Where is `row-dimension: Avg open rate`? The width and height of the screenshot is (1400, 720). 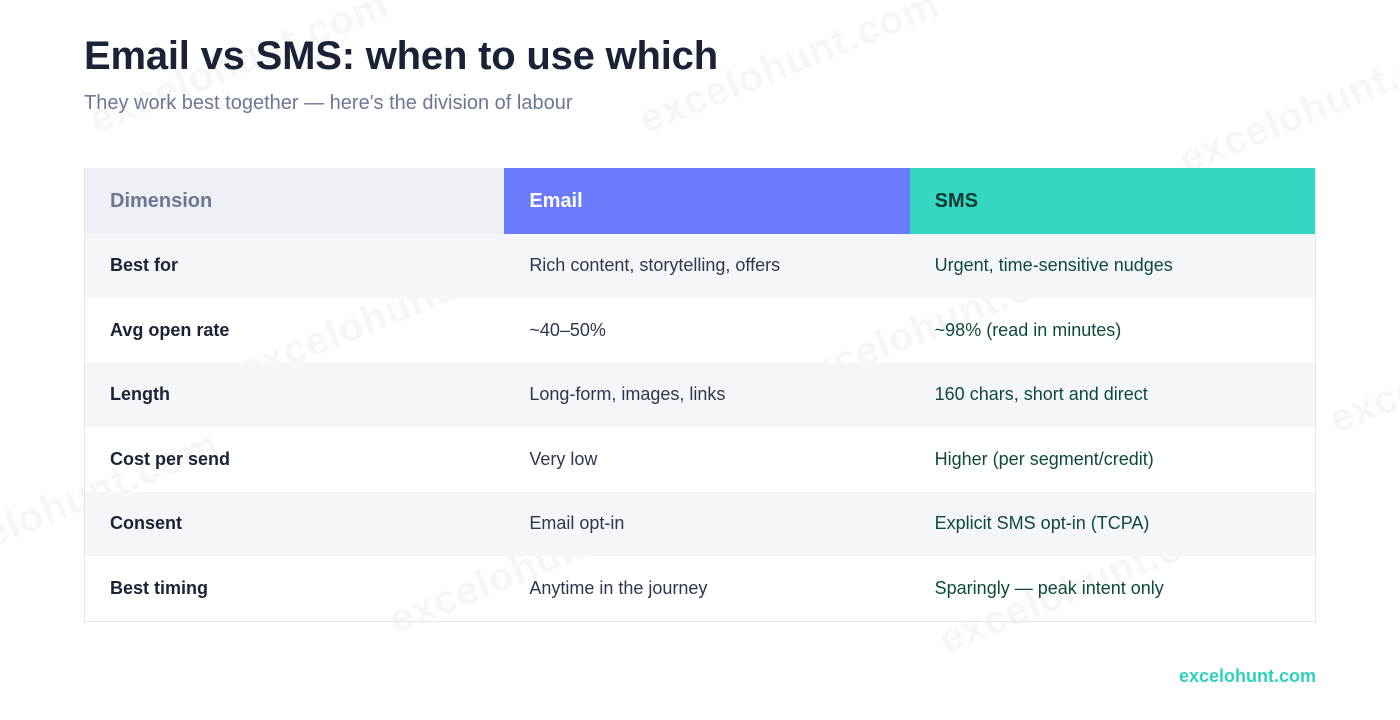
row-dimension: Avg open rate is located at coordinates (170, 329).